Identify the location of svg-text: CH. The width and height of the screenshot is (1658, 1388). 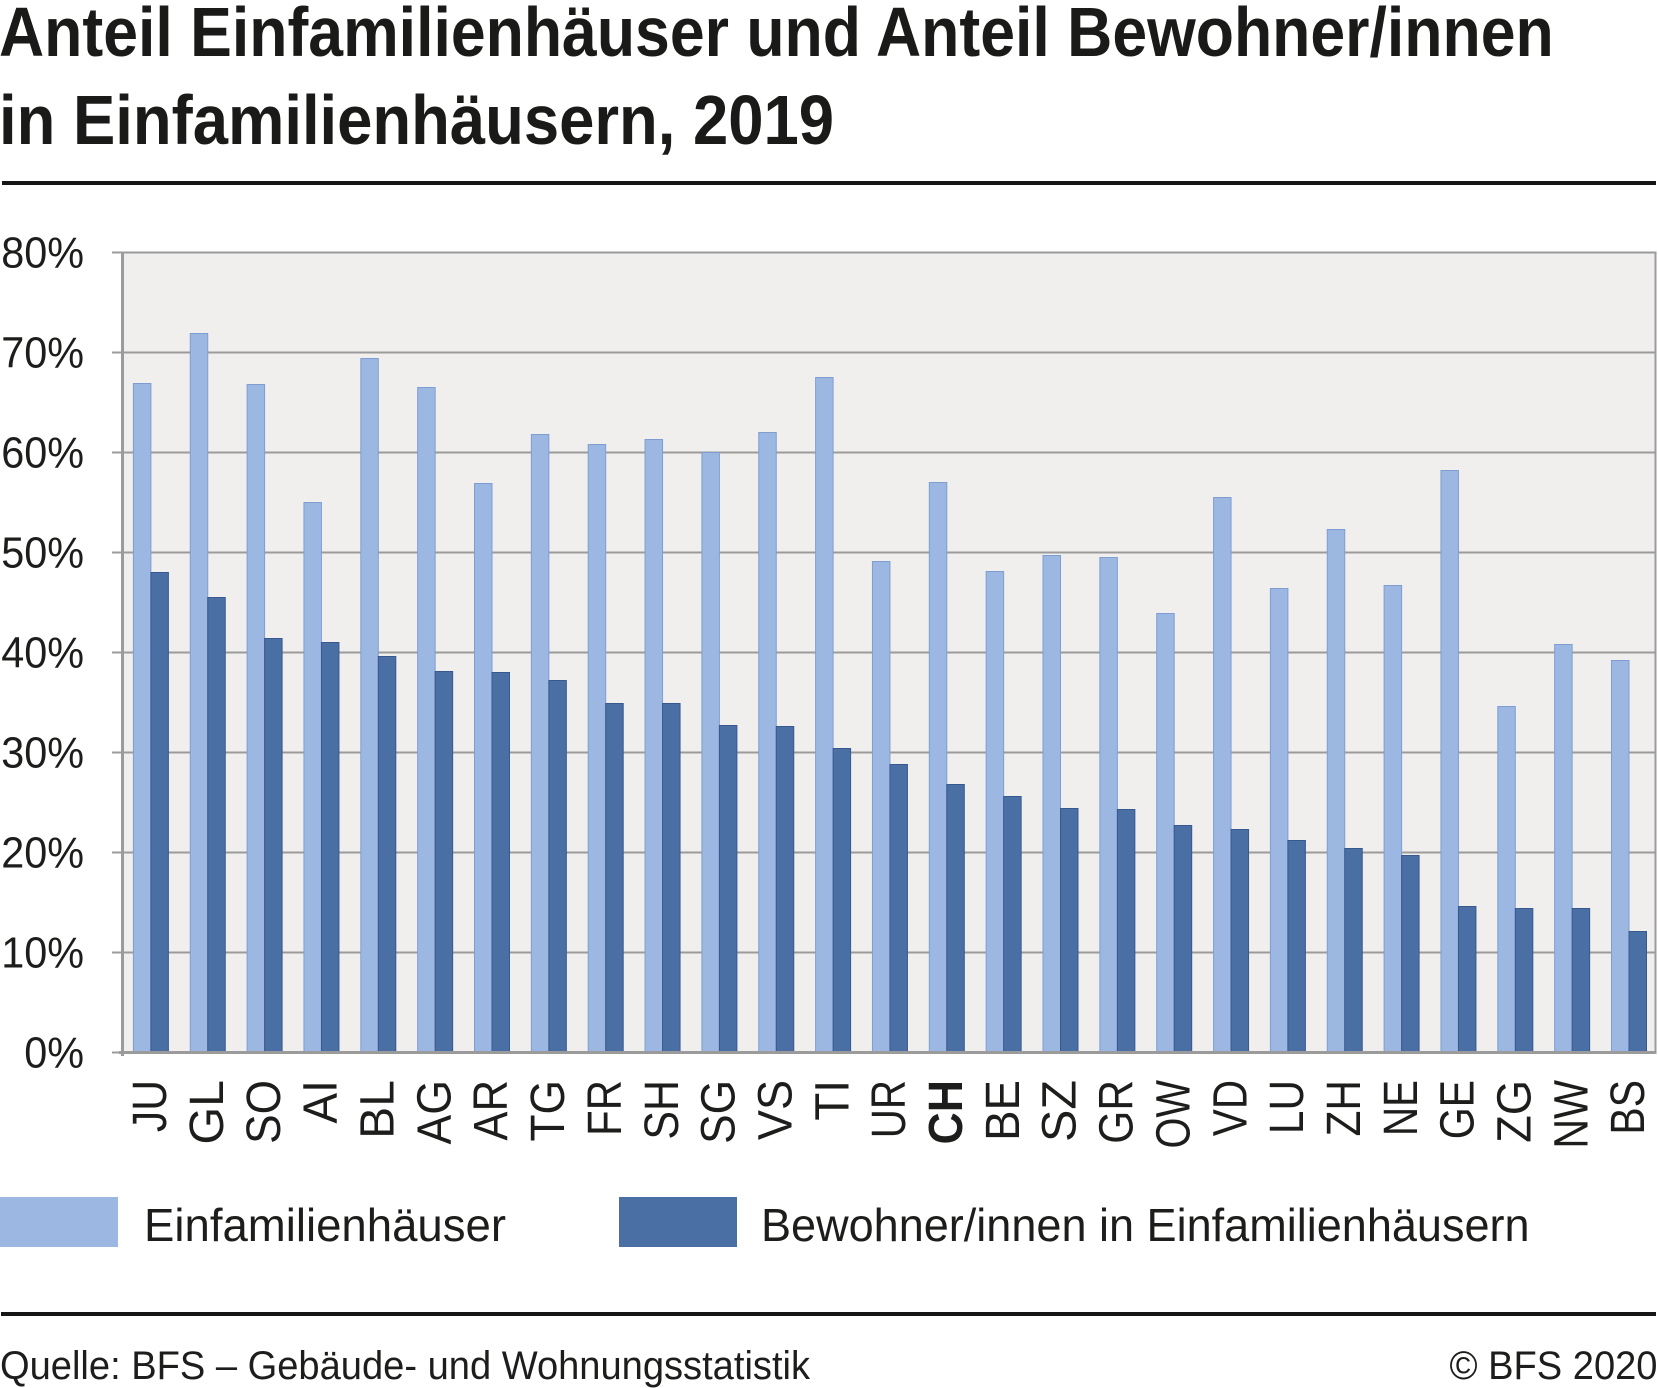
(945, 1112).